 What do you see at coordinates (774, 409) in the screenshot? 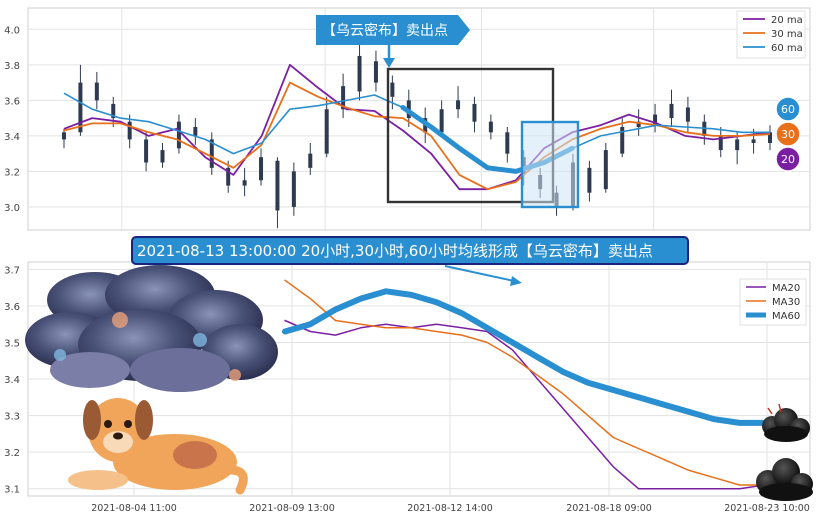
I see `lightning-icon` at bounding box center [774, 409].